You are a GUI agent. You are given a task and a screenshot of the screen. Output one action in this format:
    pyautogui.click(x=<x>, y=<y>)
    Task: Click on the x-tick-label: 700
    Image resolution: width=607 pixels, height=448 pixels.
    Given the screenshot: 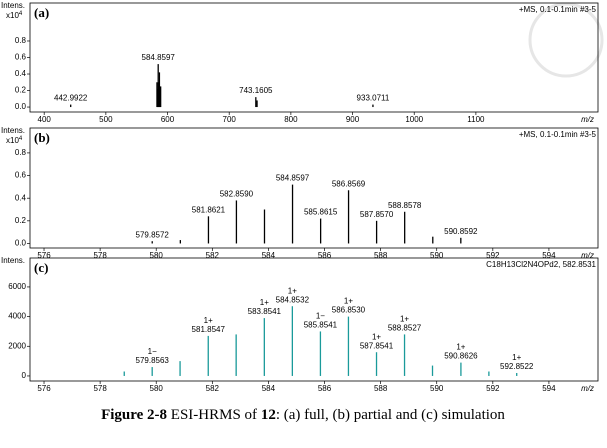 What is the action you would take?
    pyautogui.click(x=230, y=119)
    